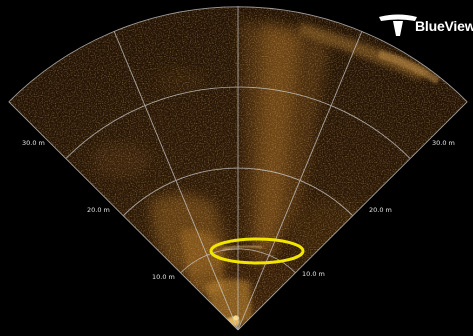  Describe the element at coordinates (443, 143) in the screenshot. I see `range-label-right-30m: 30.0 m` at that location.